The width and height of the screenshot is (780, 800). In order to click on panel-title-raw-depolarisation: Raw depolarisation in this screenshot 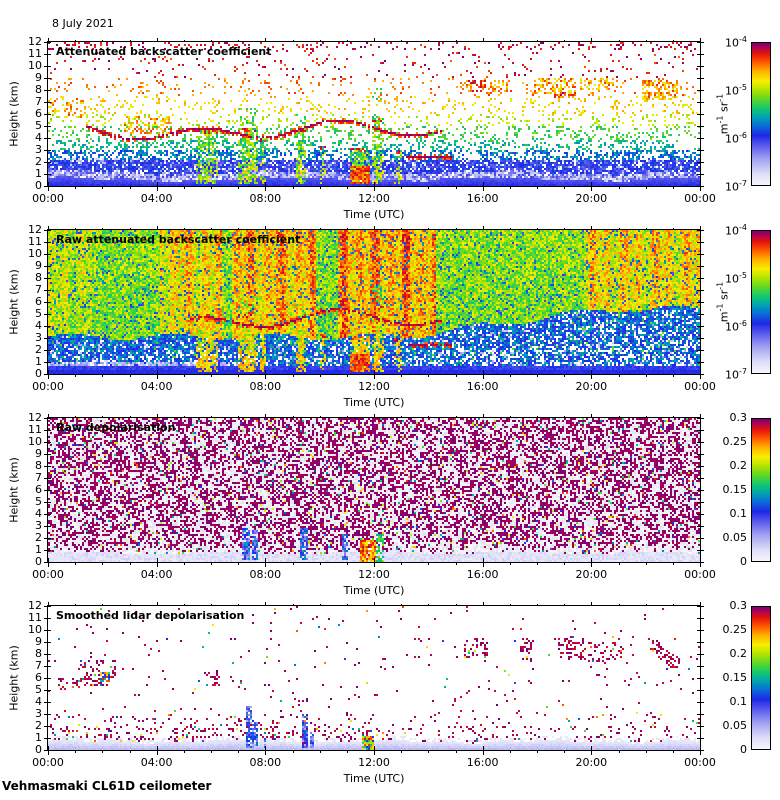, I will do `click(116, 427)`.